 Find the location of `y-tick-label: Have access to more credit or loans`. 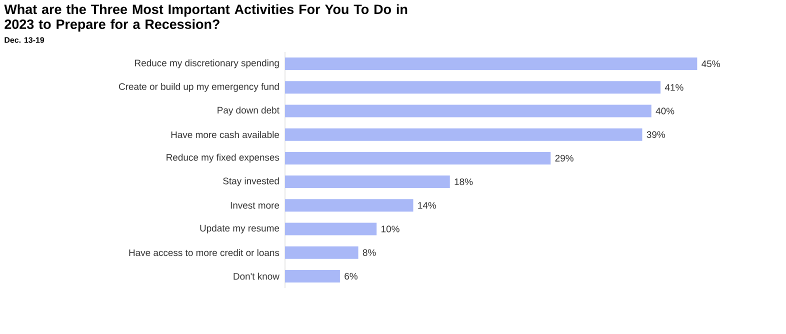

y-tick-label: Have access to more credit or loans is located at coordinates (204, 252).